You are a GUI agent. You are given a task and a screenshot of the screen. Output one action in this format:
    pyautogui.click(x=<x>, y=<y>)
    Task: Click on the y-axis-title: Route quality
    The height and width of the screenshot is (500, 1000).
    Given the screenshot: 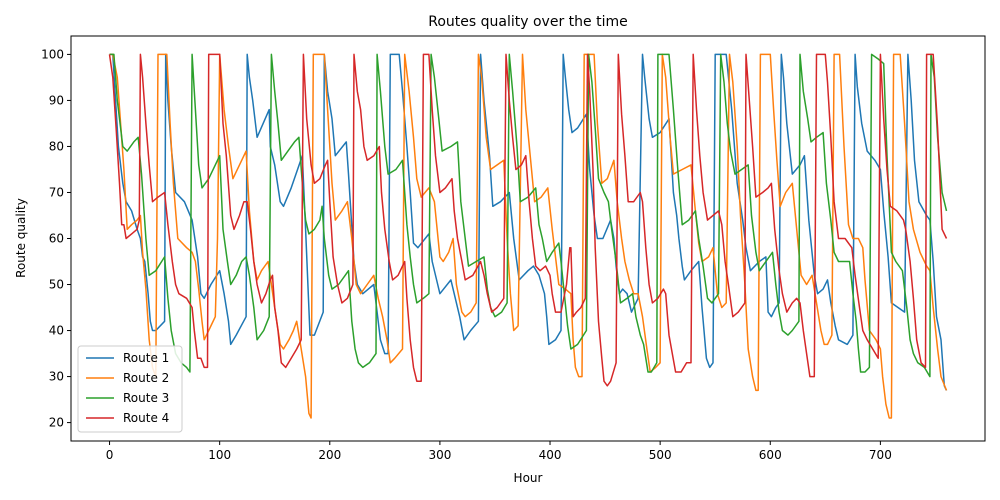 What is the action you would take?
    pyautogui.click(x=21, y=238)
    